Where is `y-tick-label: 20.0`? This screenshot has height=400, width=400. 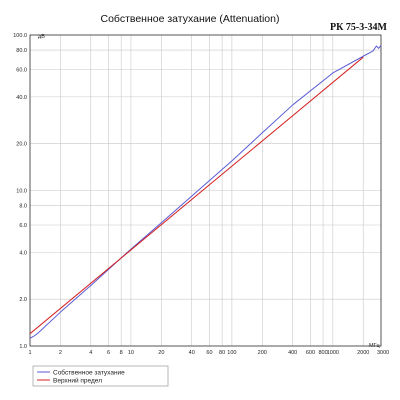
y-tick-label: 20.0 is located at coordinates (21, 145).